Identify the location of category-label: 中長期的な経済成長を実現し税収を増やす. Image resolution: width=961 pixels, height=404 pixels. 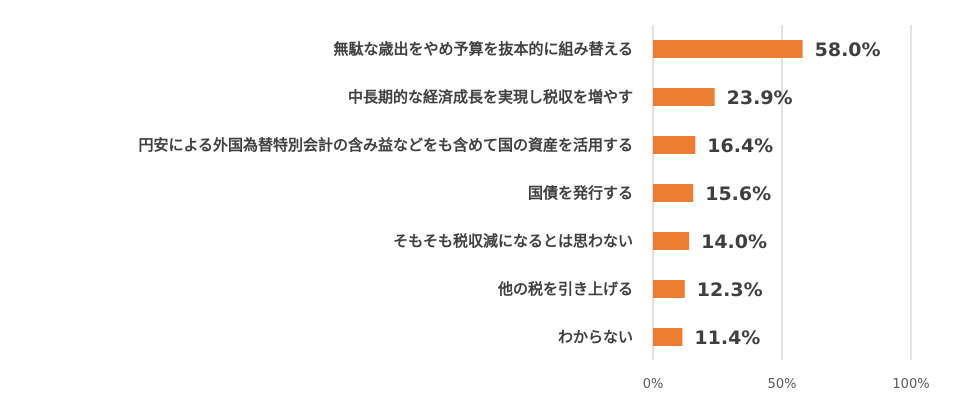
(490, 97).